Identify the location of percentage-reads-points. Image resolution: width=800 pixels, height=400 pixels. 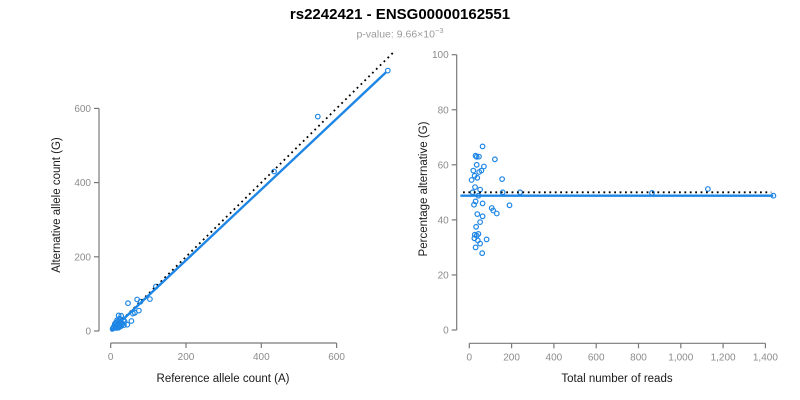
(622, 200).